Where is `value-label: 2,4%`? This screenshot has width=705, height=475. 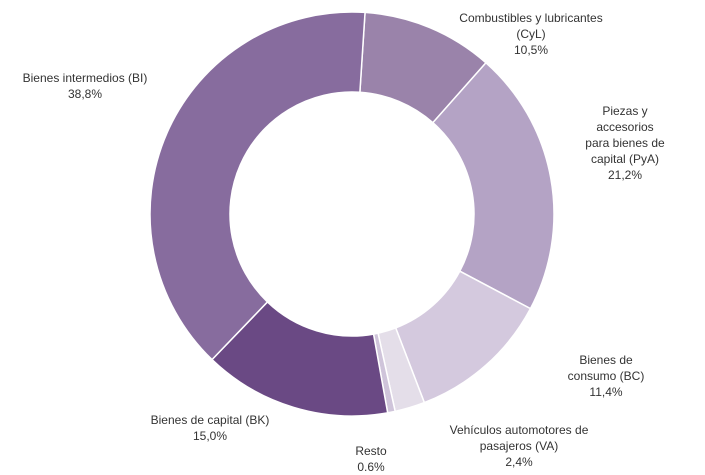 value-label: 2,4% is located at coordinates (519, 462).